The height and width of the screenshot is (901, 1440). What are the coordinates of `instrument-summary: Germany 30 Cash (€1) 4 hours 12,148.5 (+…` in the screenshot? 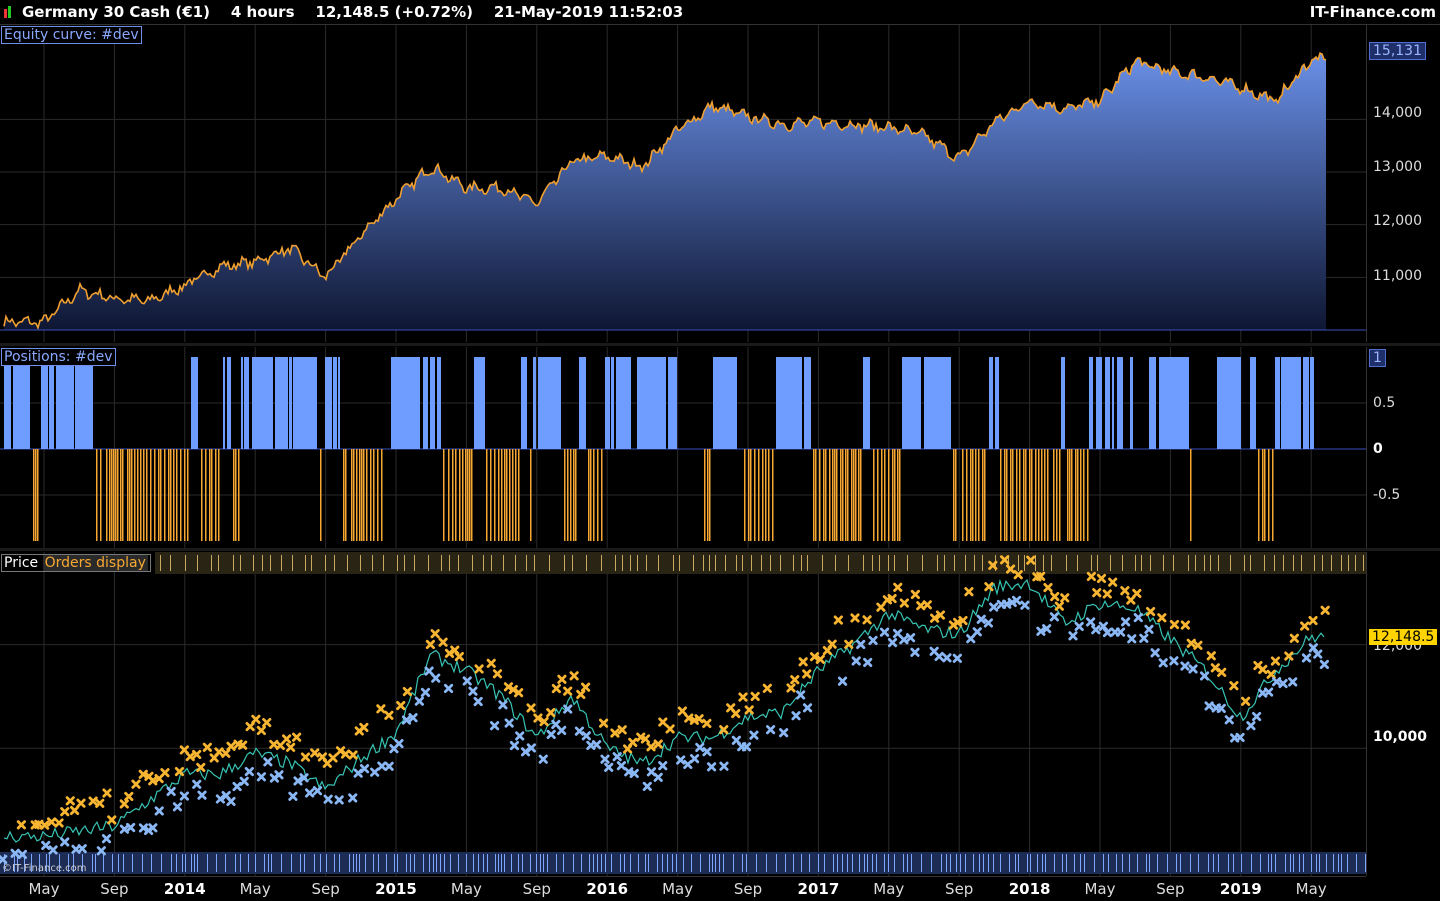 It's located at (352, 12).